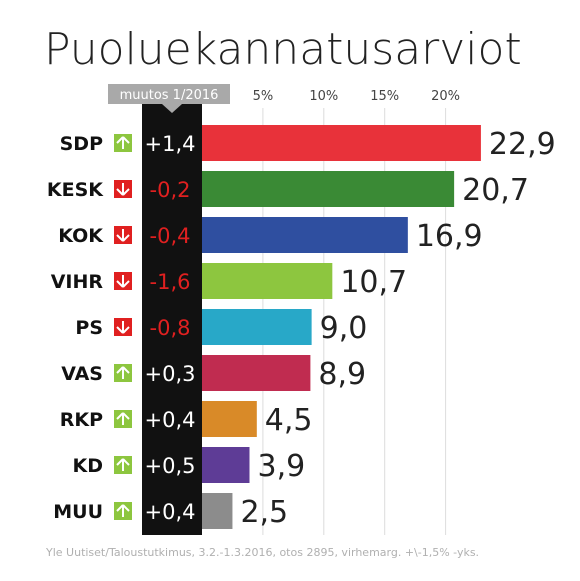  What do you see at coordinates (170, 374) in the screenshot?
I see `change-value: +0,3` at bounding box center [170, 374].